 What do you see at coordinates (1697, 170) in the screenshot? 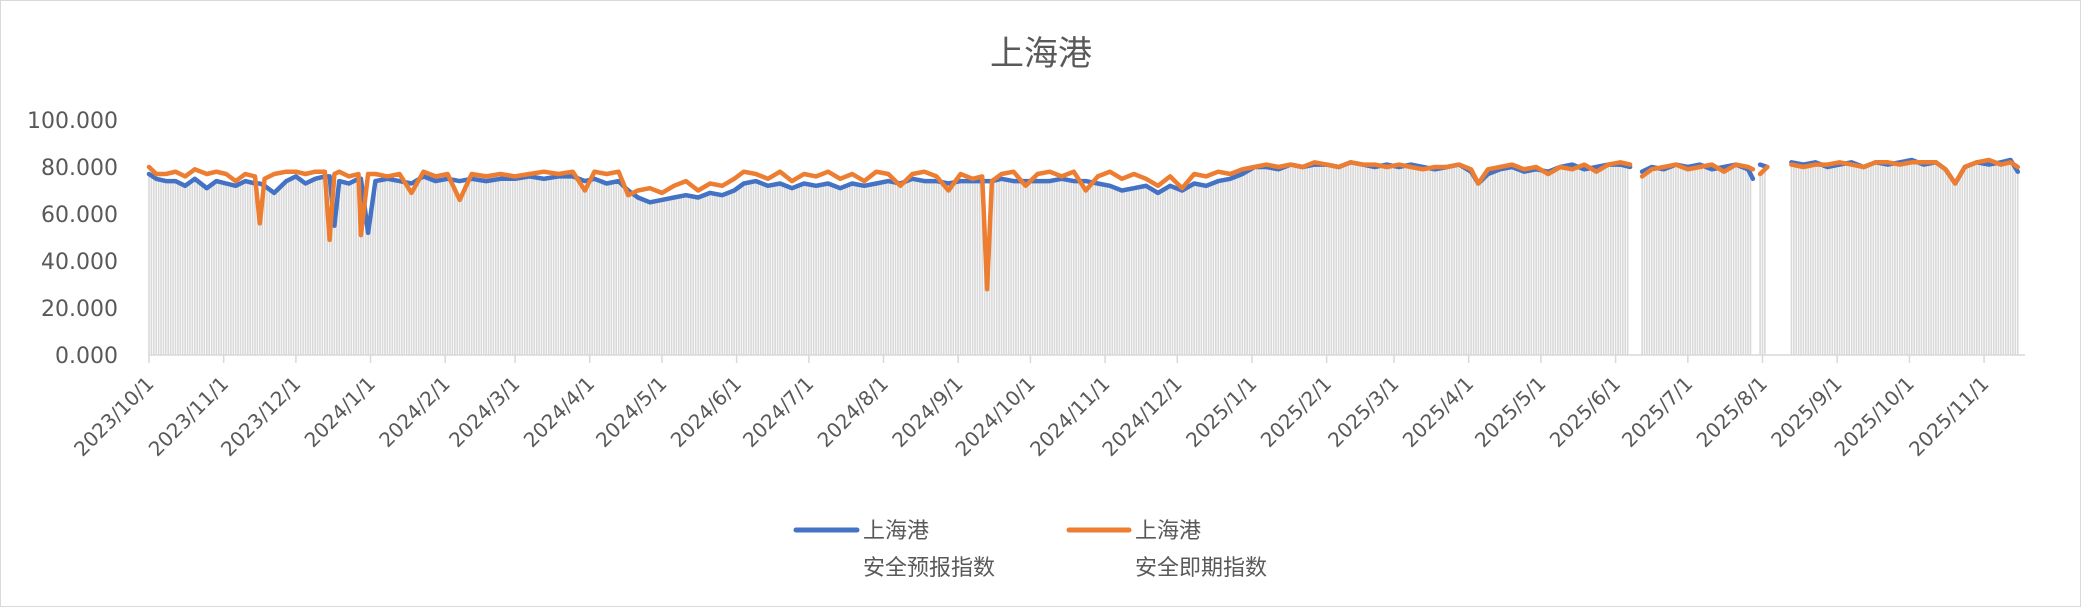
I see `series-line-spot-index` at bounding box center [1697, 170].